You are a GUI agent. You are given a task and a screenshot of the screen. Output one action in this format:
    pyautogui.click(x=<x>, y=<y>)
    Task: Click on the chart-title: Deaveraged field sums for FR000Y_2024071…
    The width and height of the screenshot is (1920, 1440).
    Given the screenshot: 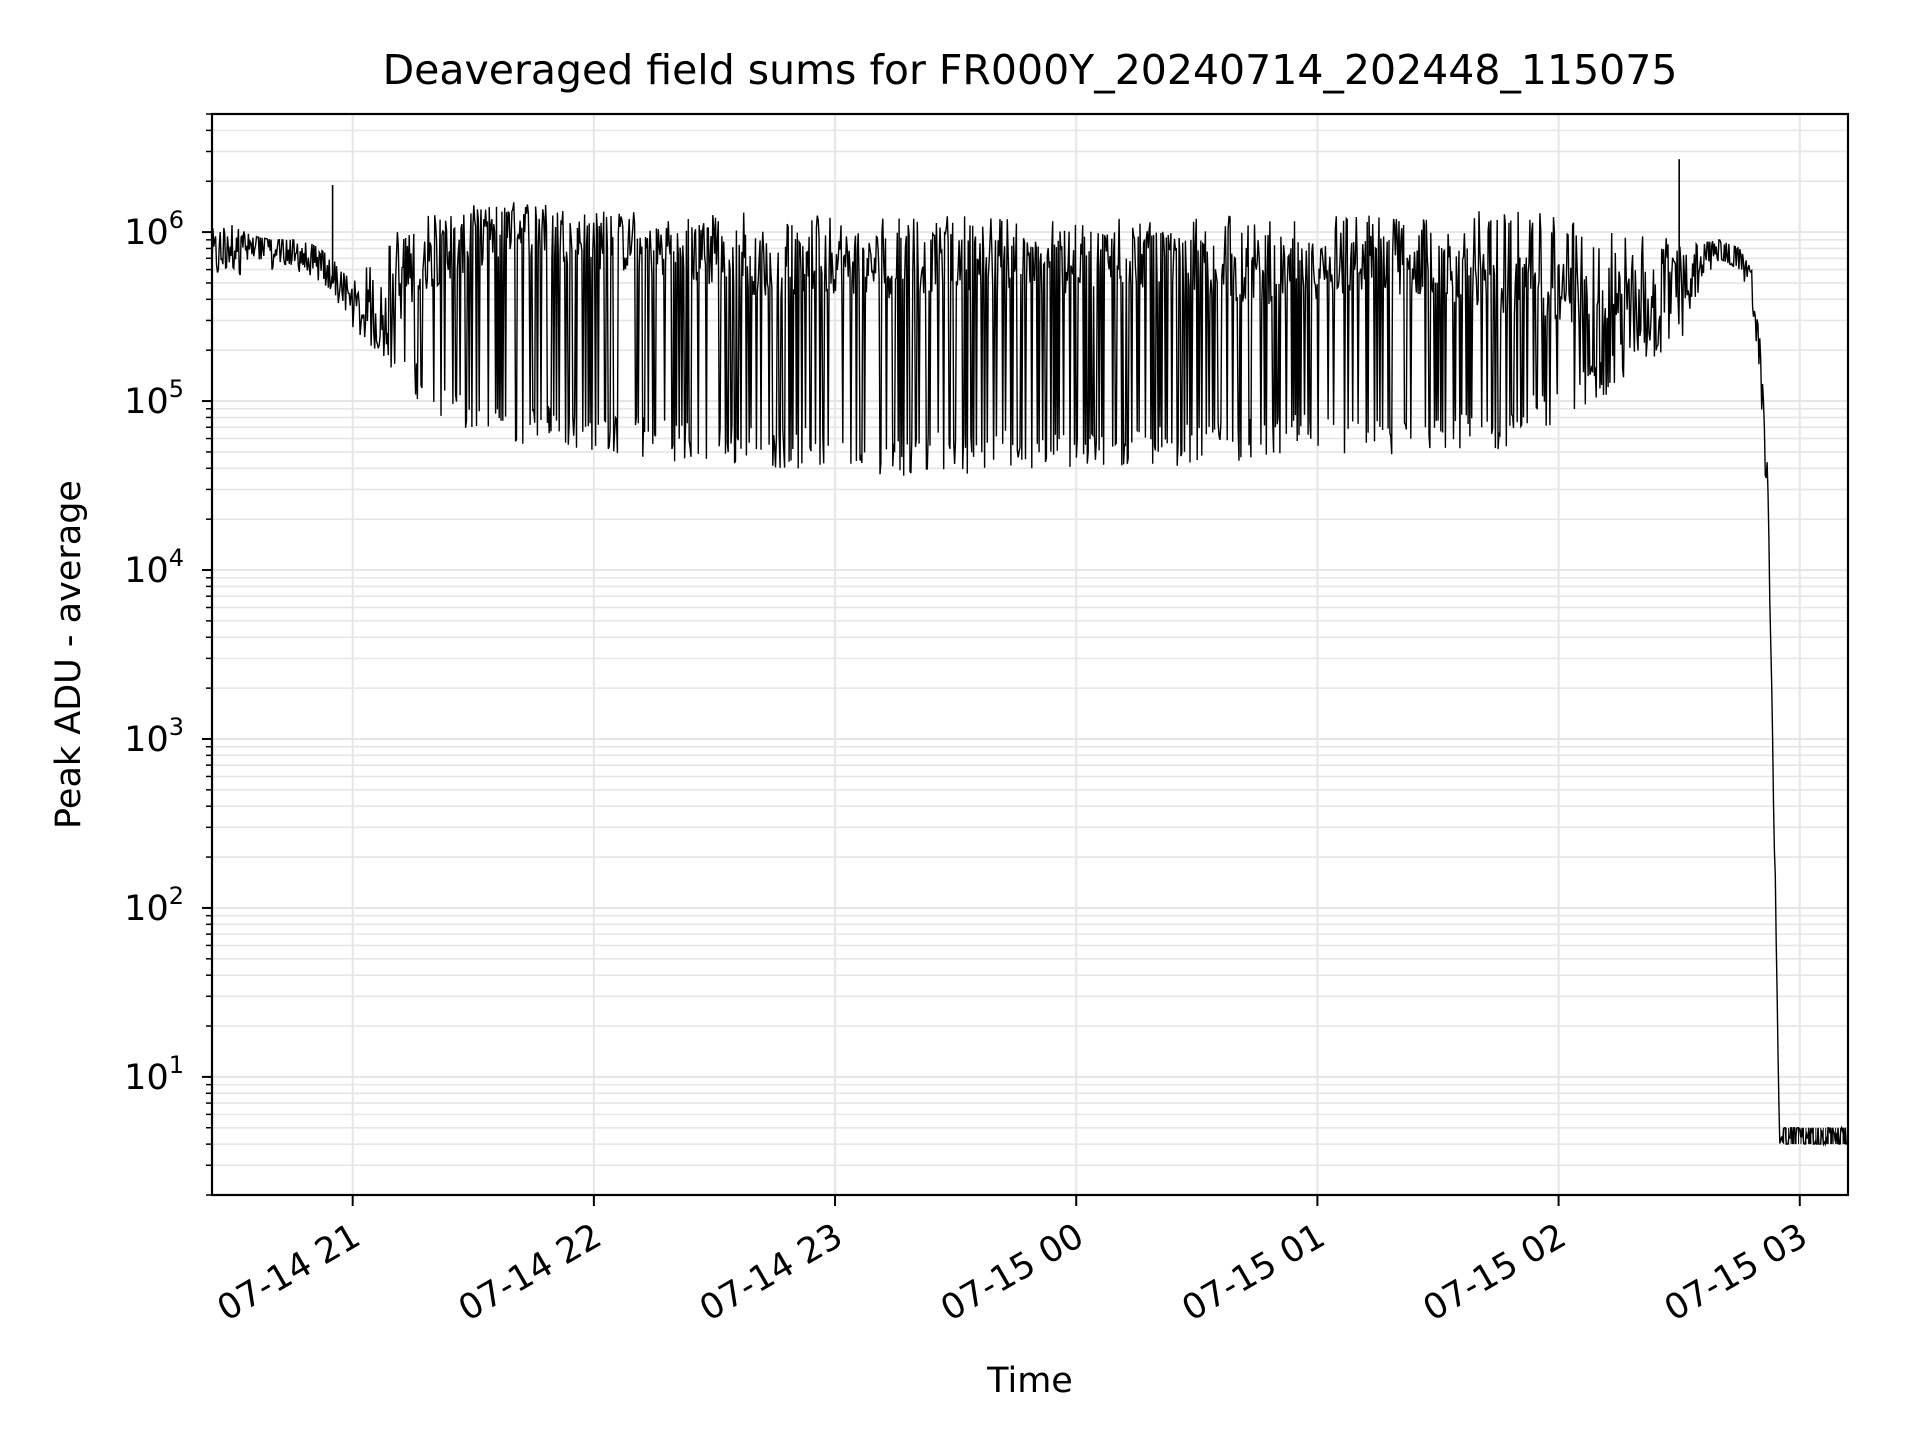 What is the action you would take?
    pyautogui.click(x=1030, y=70)
    